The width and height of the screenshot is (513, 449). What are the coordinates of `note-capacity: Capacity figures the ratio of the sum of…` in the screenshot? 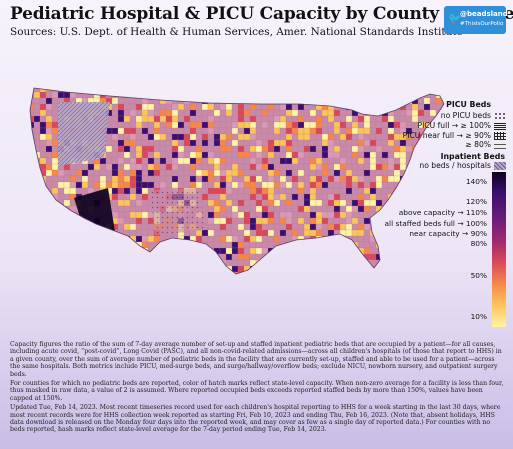 It's located at (256, 359).